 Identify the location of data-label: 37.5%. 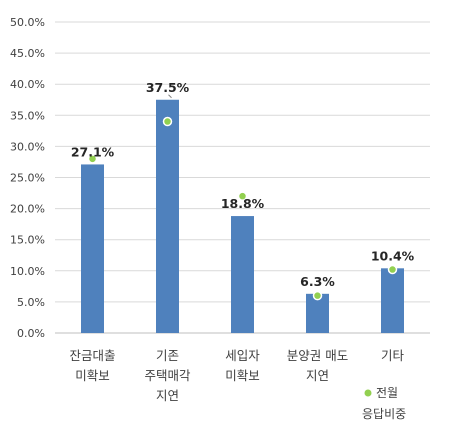
(168, 87).